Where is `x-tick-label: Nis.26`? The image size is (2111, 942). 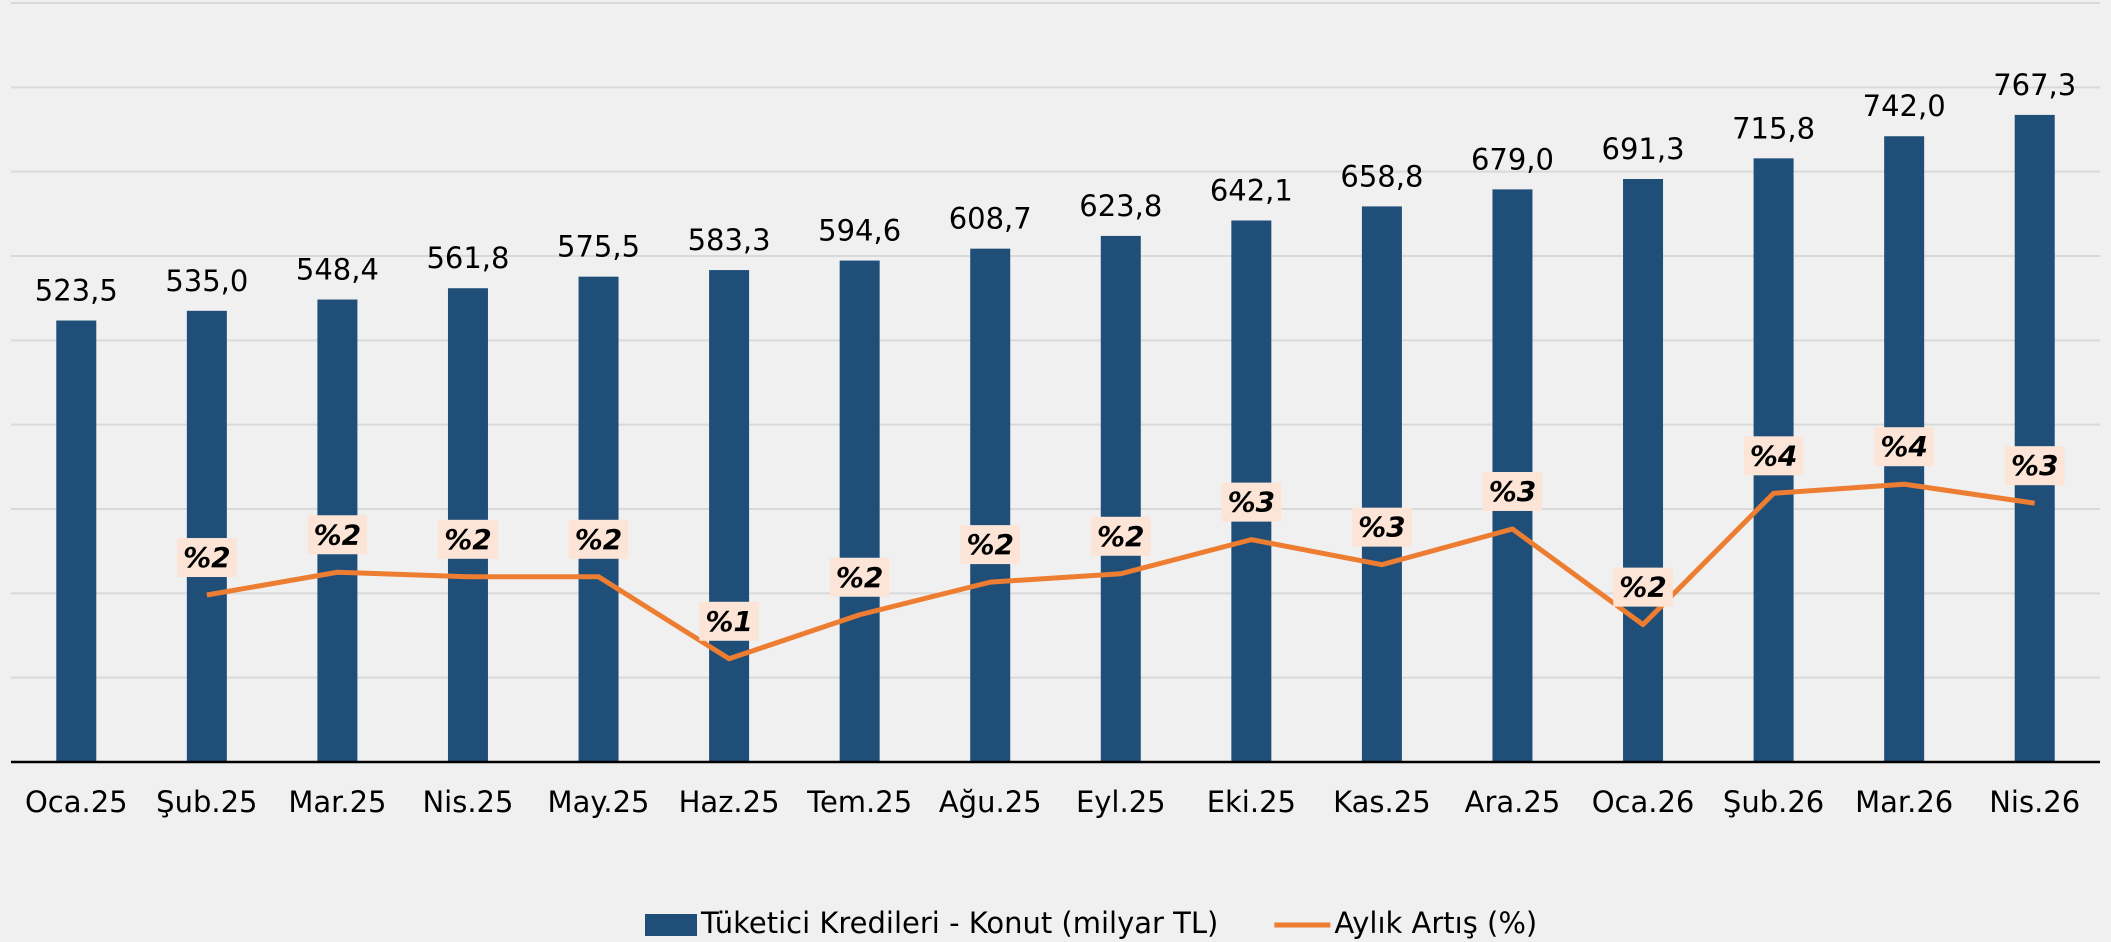 x-tick-label: Nis.26 is located at coordinates (2034, 802).